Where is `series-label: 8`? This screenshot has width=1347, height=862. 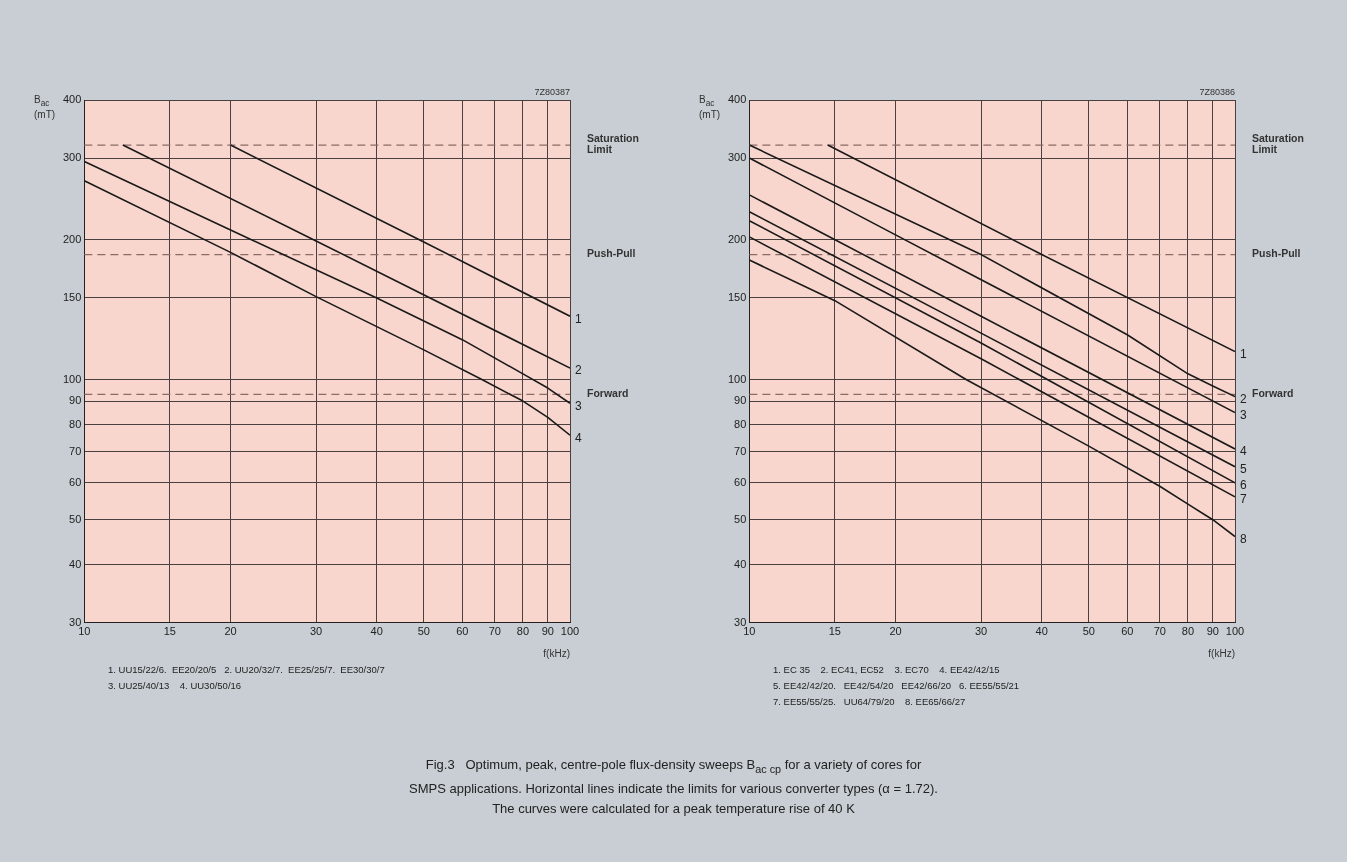
series-label: 8 is located at coordinates (1243, 538).